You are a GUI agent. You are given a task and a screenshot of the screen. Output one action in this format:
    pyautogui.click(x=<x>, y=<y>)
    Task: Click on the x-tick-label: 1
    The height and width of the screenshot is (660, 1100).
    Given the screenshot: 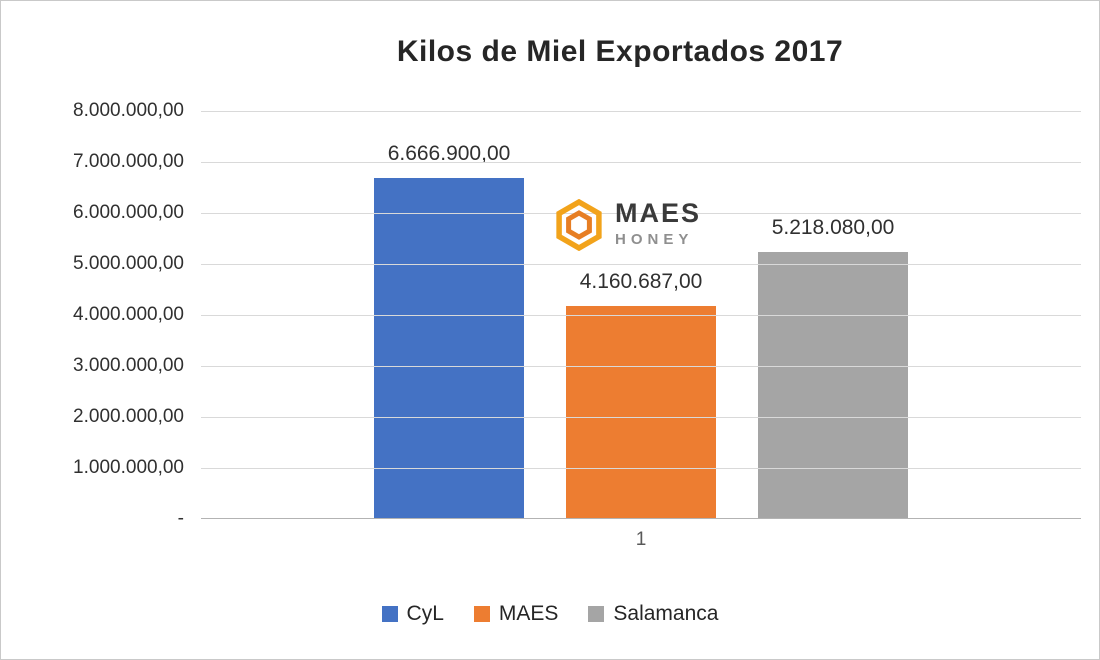 What is the action you would take?
    pyautogui.click(x=641, y=539)
    